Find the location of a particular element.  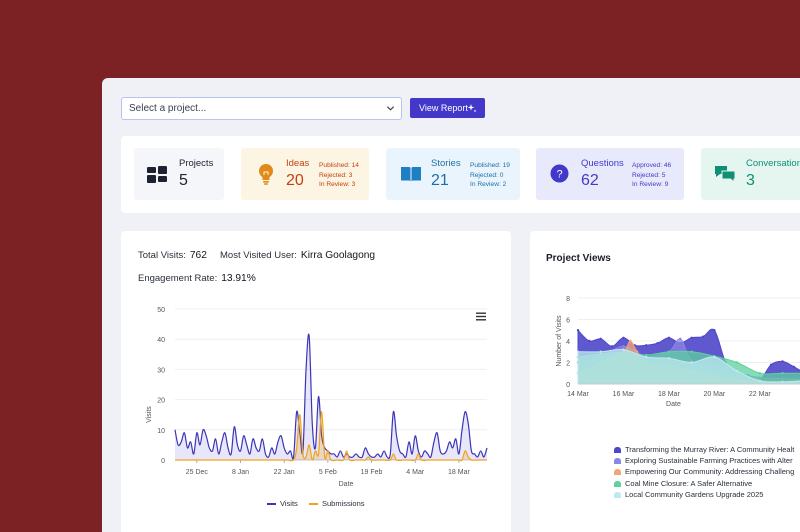

legend-item: Coal Mine Closure: A Safer Alternative is located at coordinates (704, 483).